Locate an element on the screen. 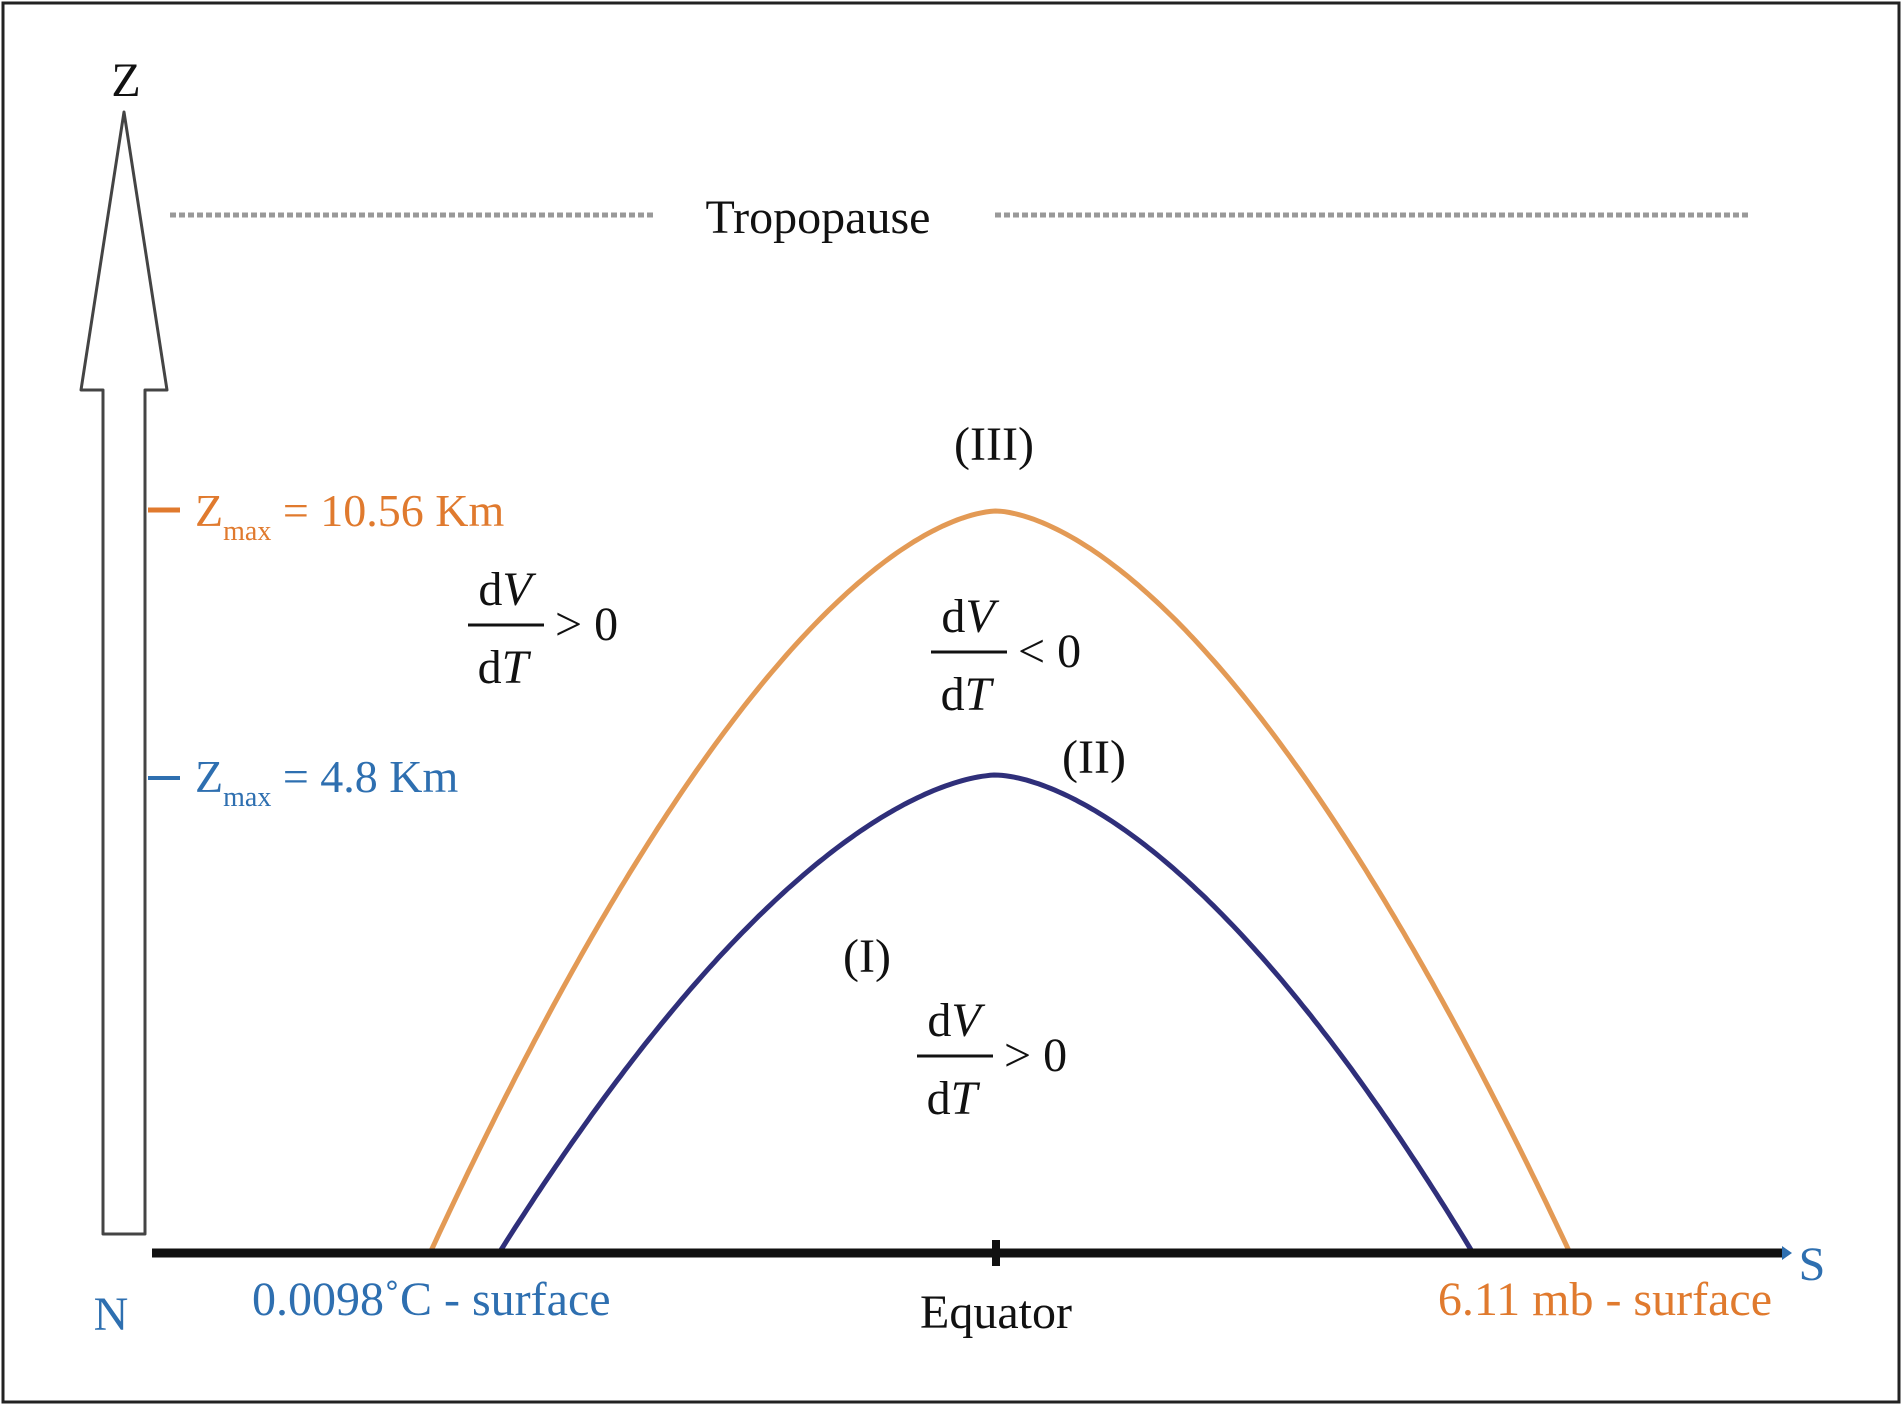 The height and width of the screenshot is (1405, 1902). zmax-blue-label: Zmax = 4.8 Km is located at coordinates (326, 782).